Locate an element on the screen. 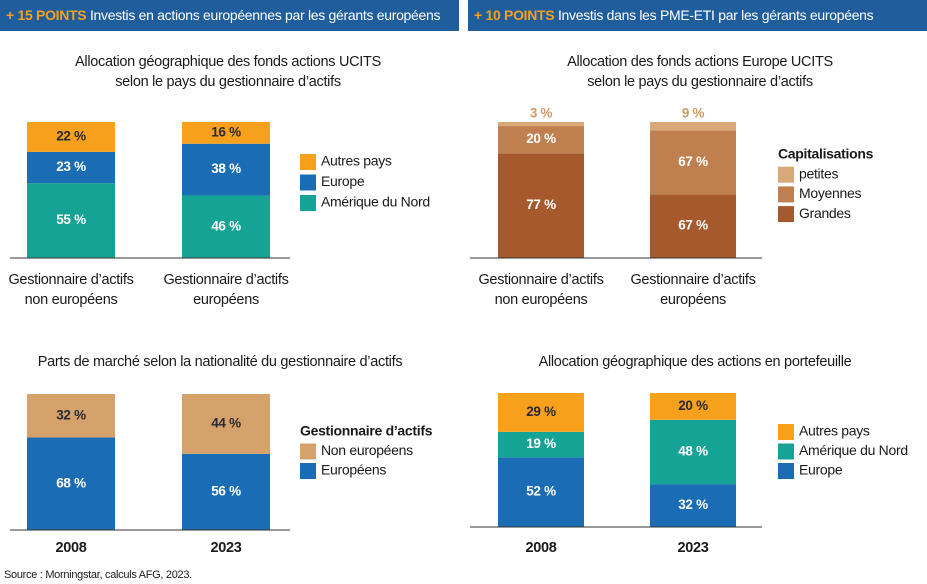 The width and height of the screenshot is (927, 584). legend-label: petites is located at coordinates (818, 173).